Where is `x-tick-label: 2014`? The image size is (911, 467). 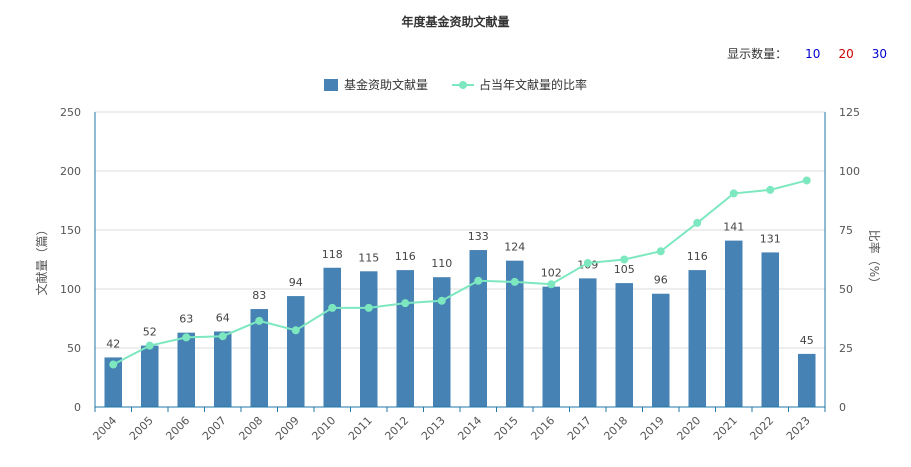
x-tick-label: 2014 is located at coordinates (469, 428).